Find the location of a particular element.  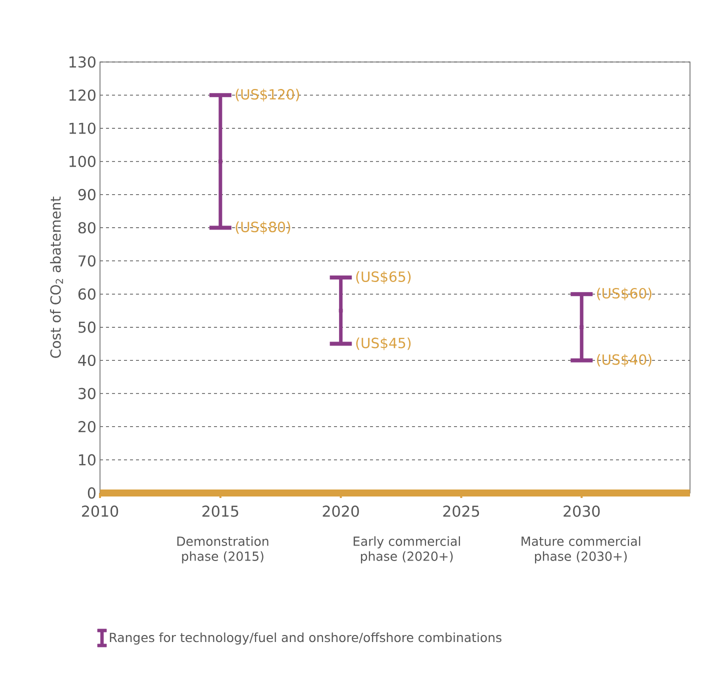

annotation: (US$120) is located at coordinates (268, 95).